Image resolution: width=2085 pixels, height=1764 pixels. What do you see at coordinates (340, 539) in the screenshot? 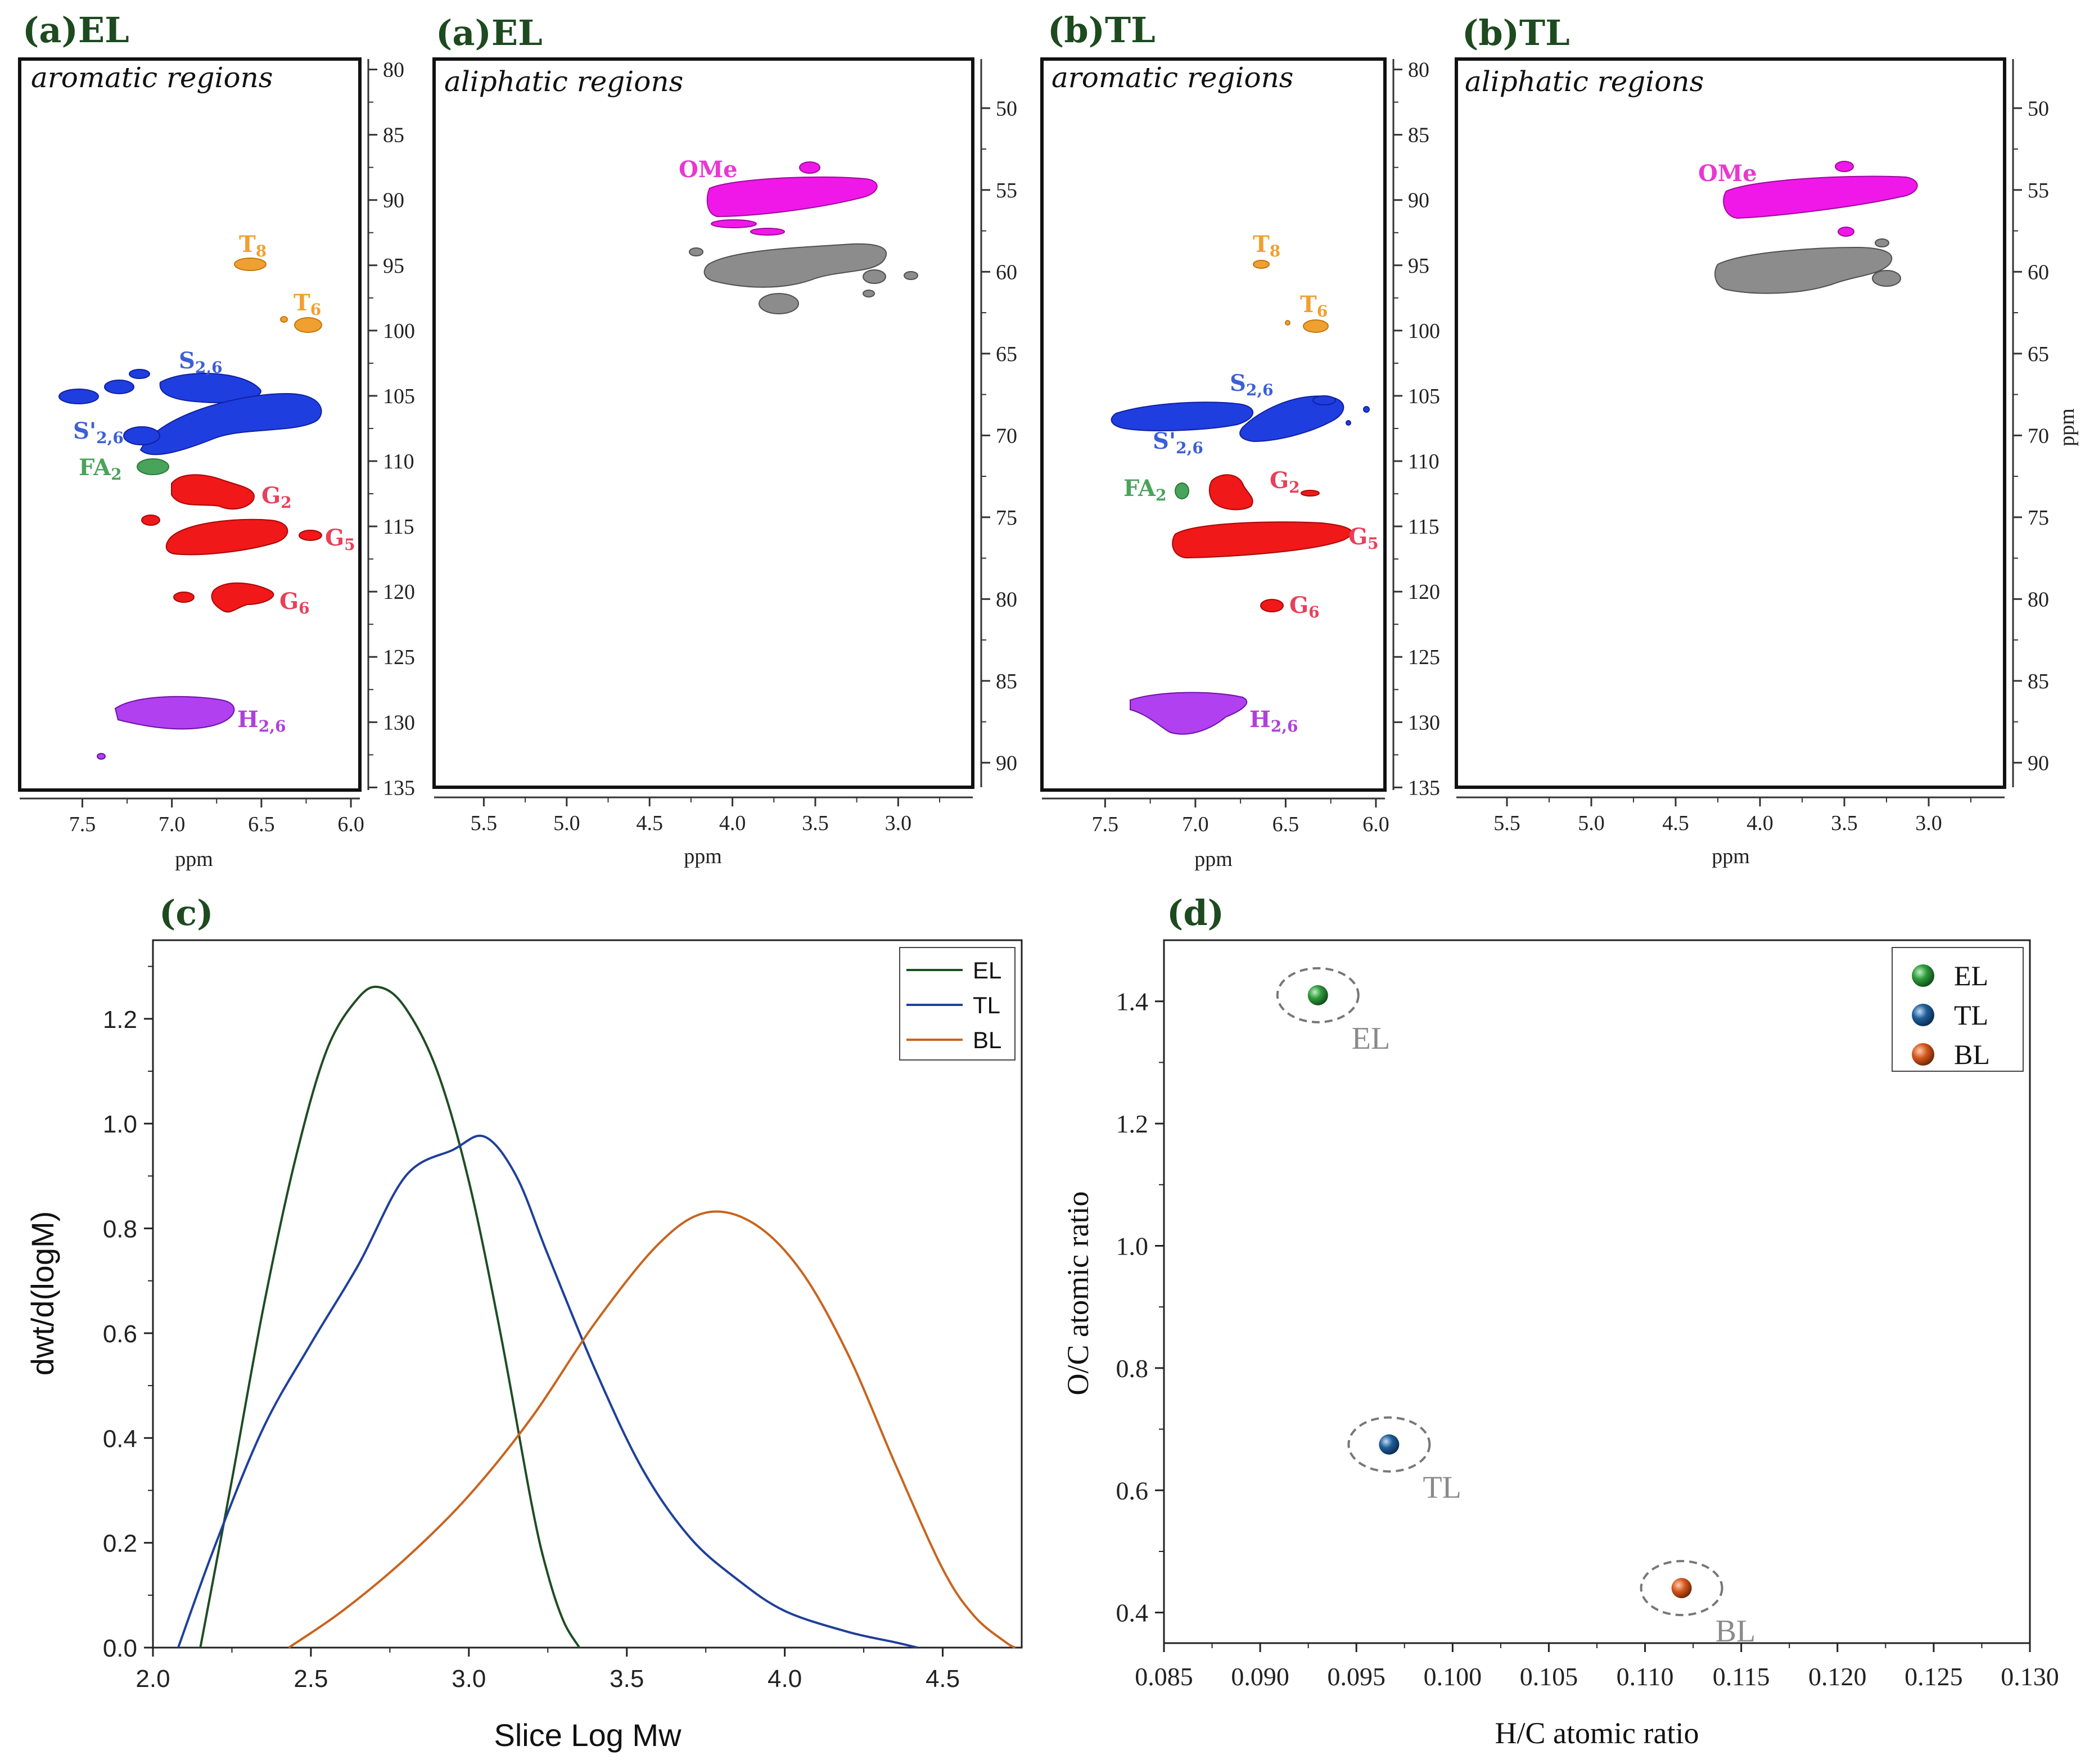
I see `peak-label-g5: G5` at bounding box center [340, 539].